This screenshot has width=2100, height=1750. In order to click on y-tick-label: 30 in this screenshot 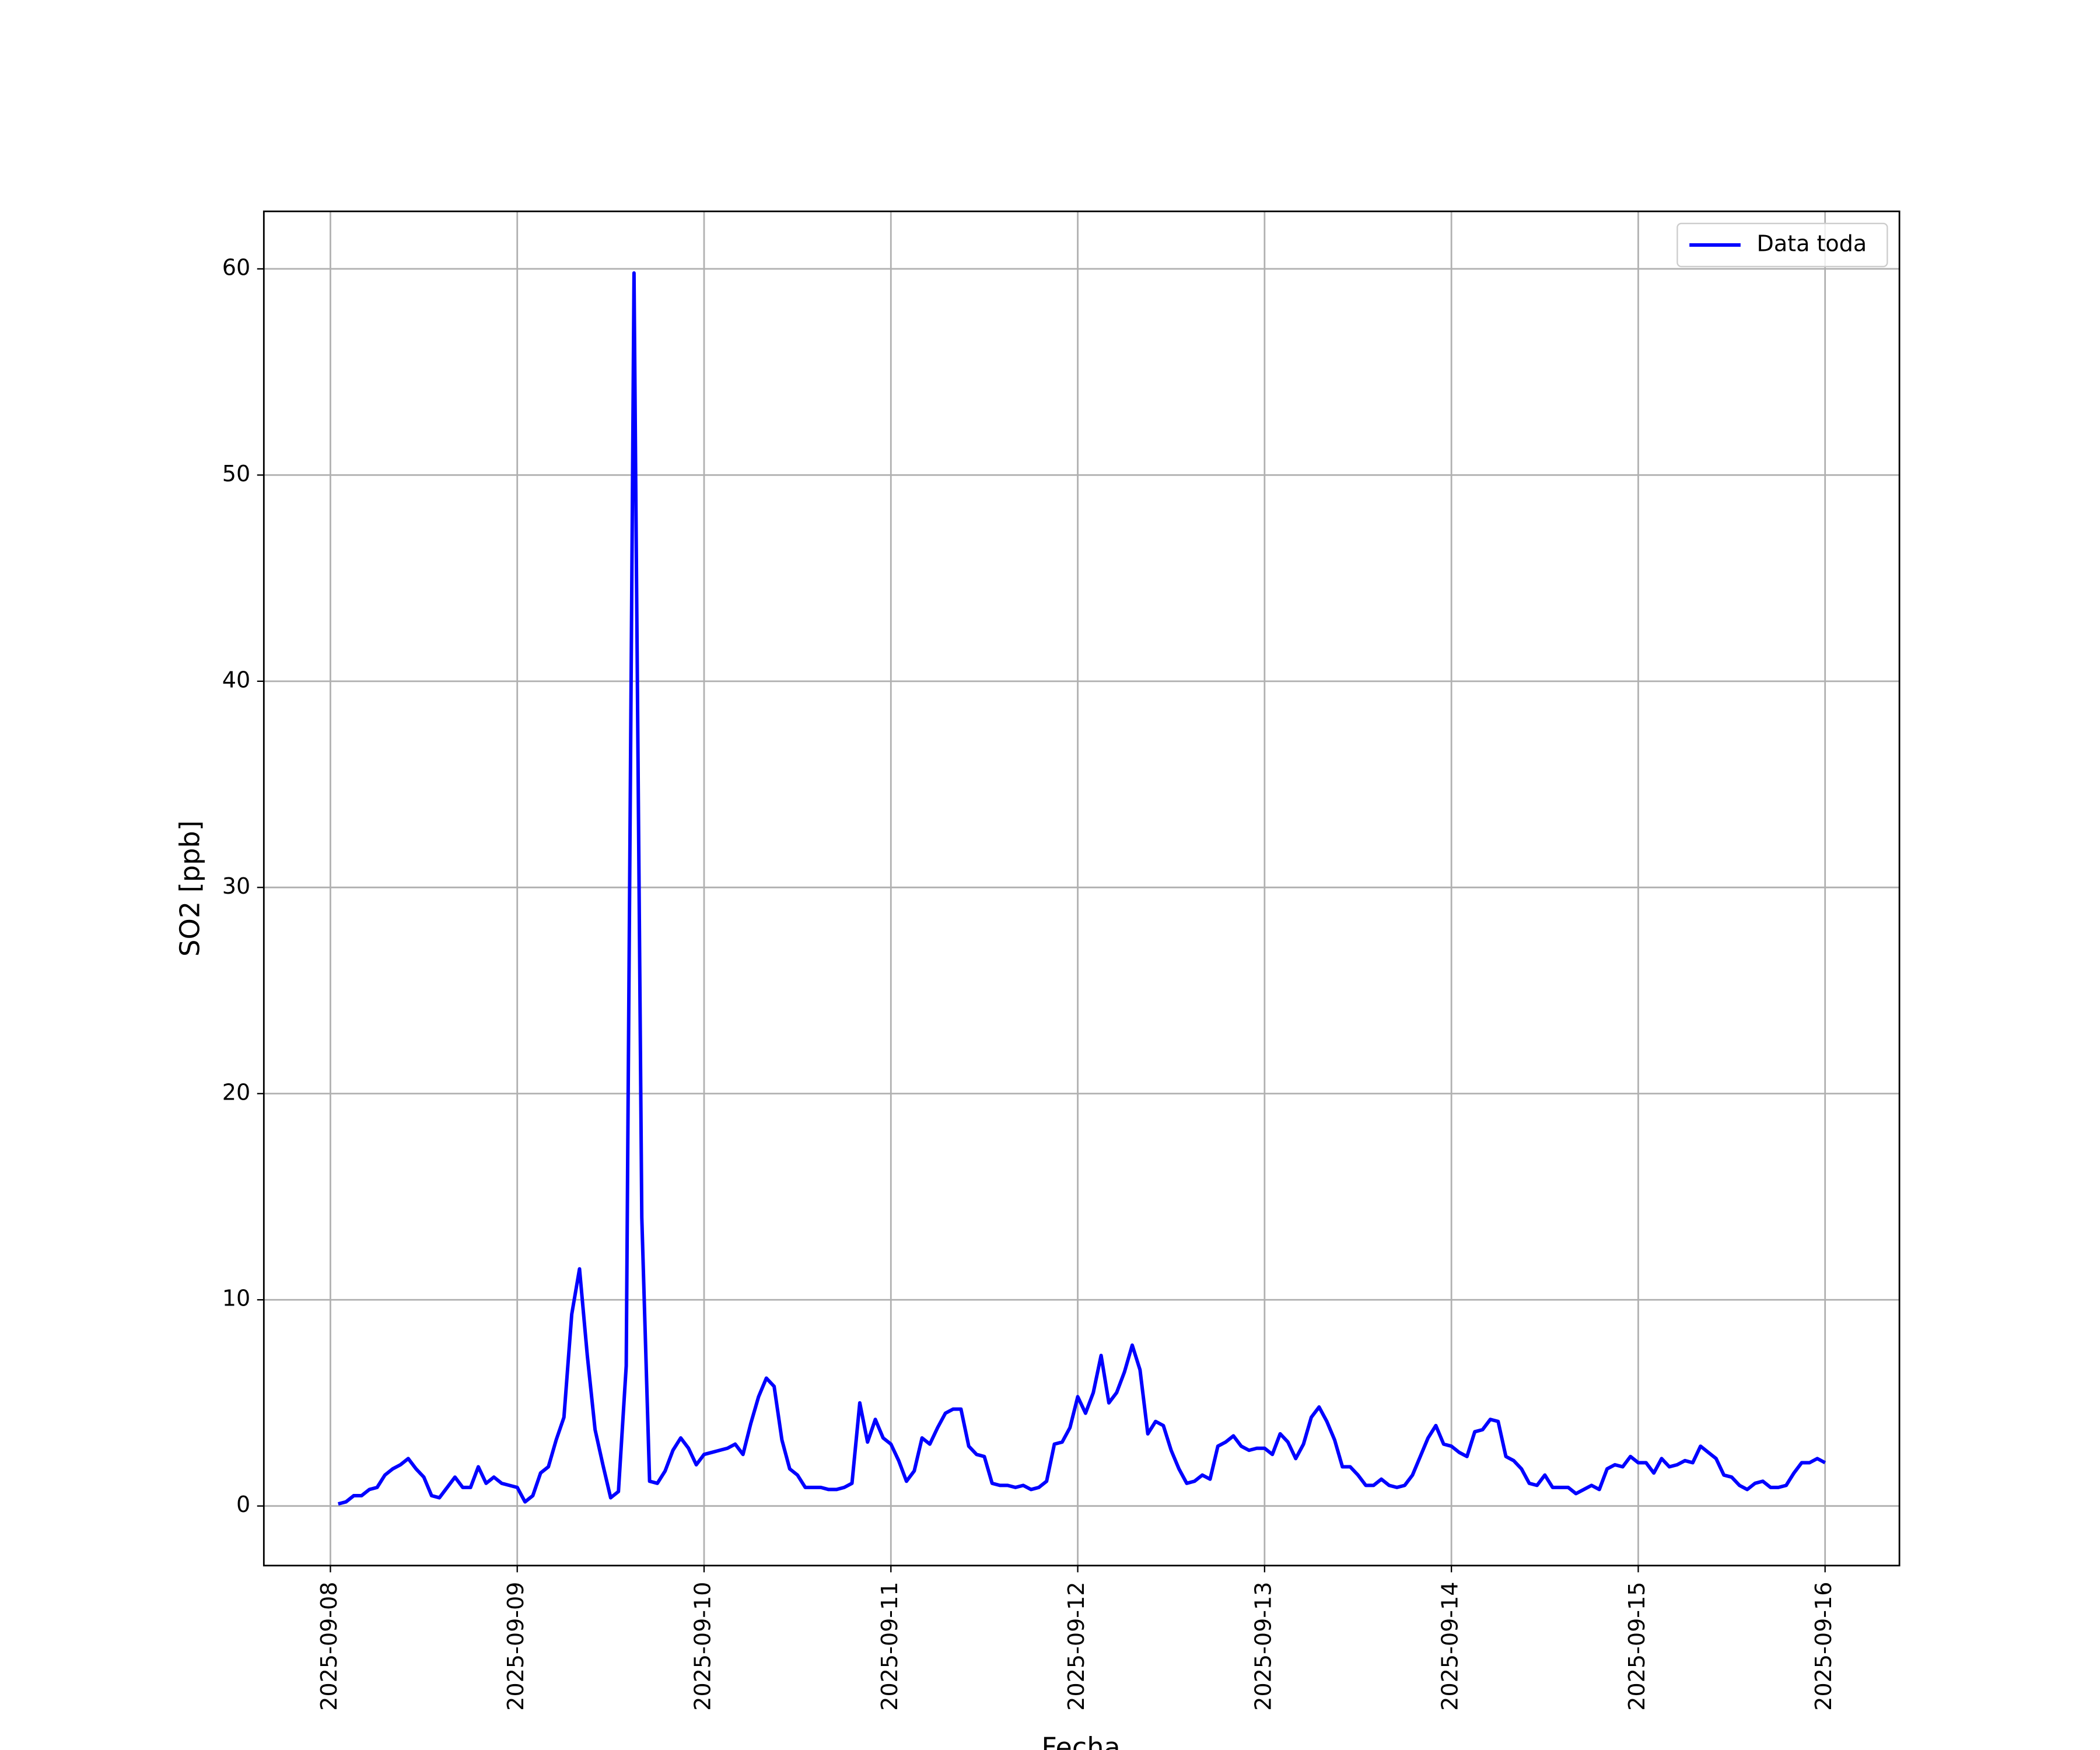, I will do `click(236, 886)`.